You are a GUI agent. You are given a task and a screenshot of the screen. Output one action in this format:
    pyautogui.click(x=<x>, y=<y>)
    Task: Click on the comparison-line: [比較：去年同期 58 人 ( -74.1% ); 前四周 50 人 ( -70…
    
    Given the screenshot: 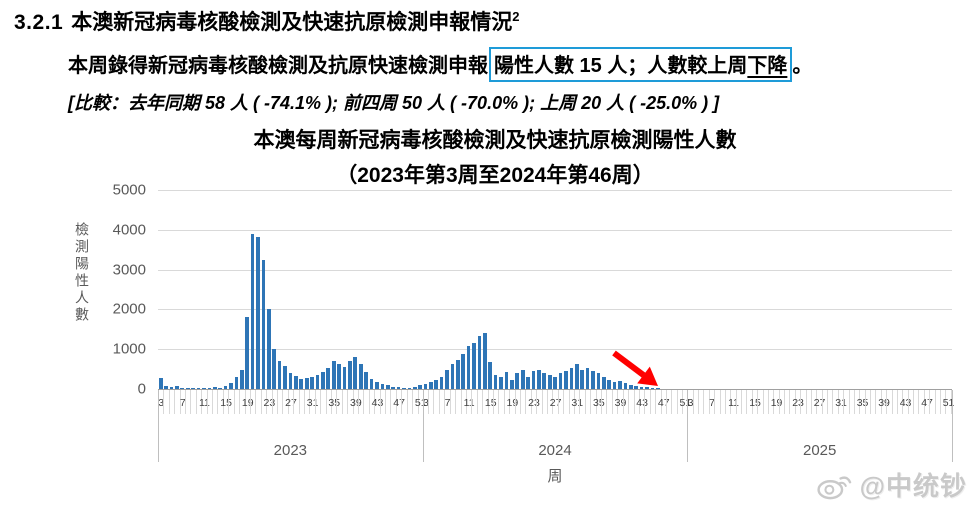 What is the action you would take?
    pyautogui.click(x=394, y=103)
    